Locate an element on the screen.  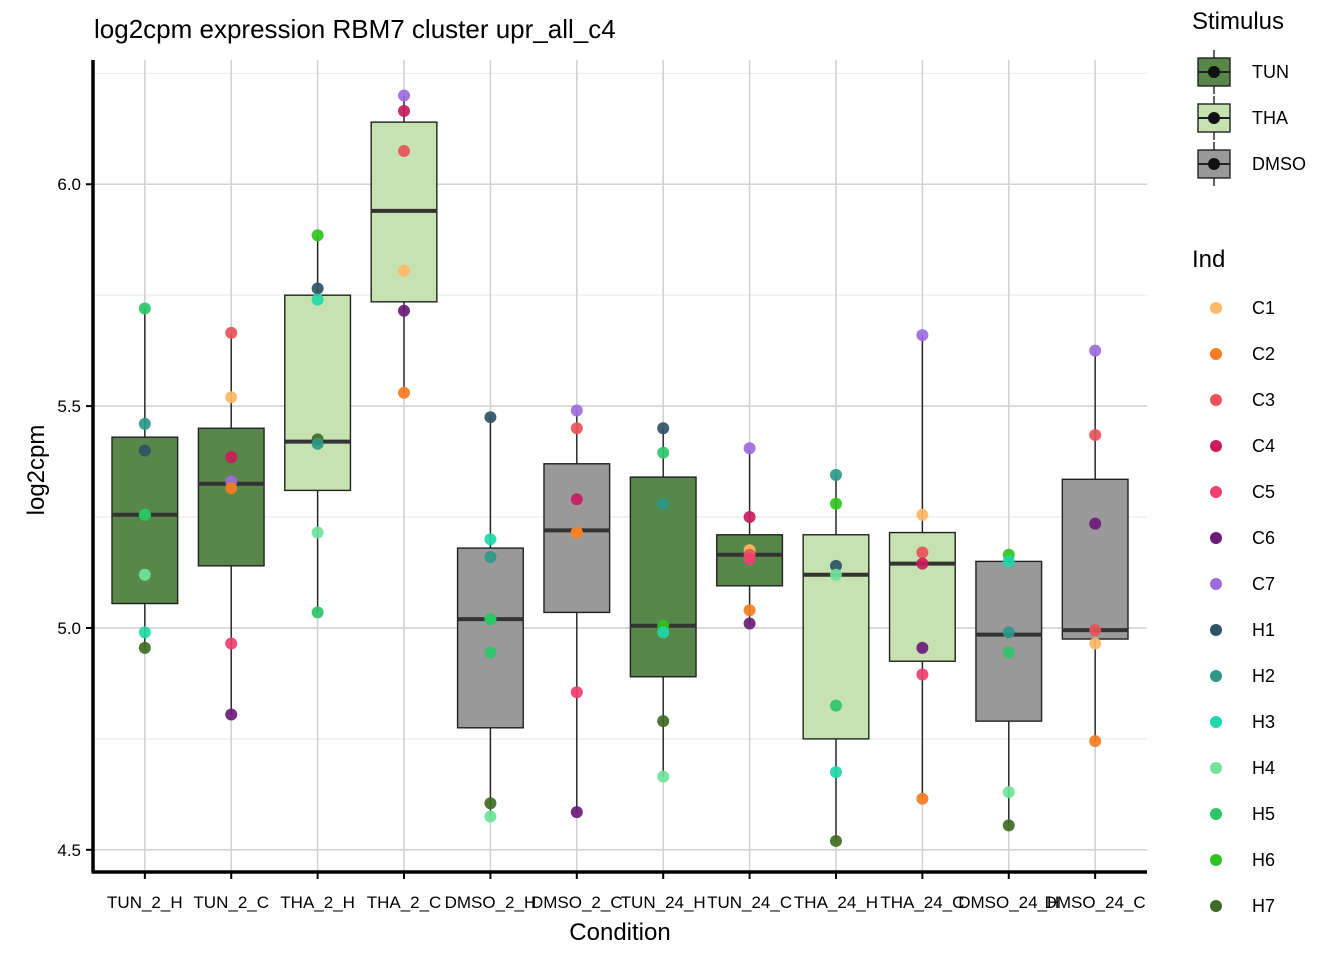
ind-legend-item-C4: C4 is located at coordinates (1242, 446).